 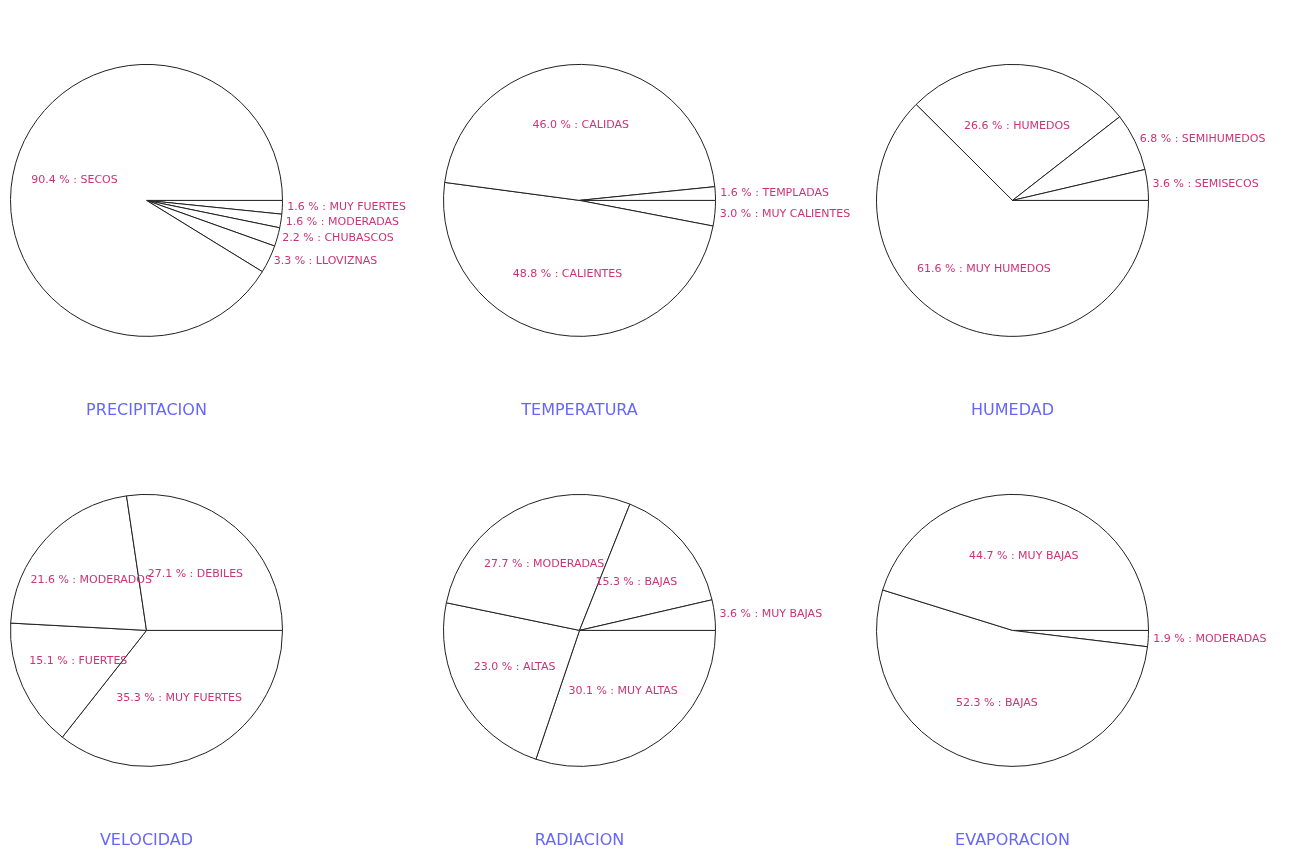 I want to click on slice-label: 1.6 % : MUY FUERTES, so click(x=347, y=207).